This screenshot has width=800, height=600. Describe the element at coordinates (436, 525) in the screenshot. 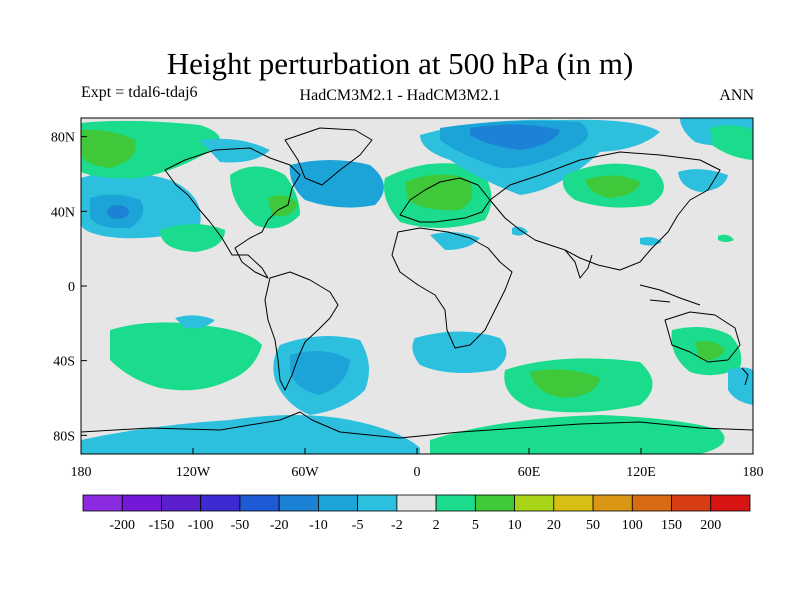

I see `colorbar-label: 2` at that location.